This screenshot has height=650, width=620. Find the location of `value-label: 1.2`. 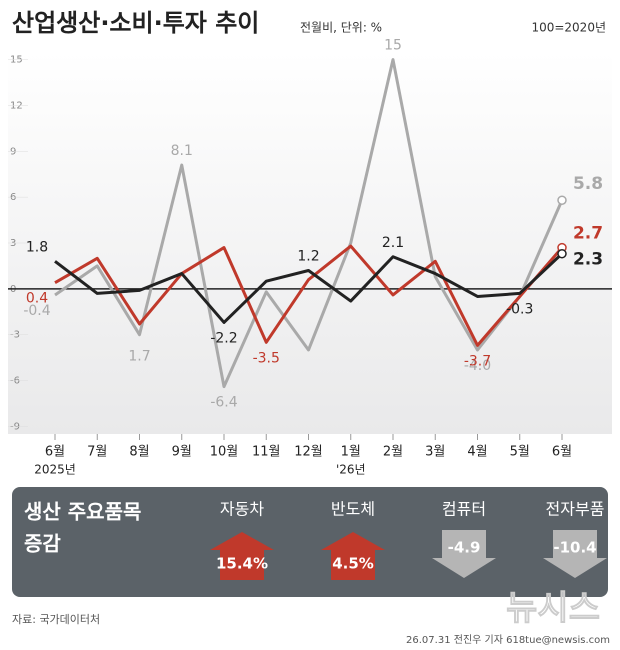

value-label: 1.2 is located at coordinates (308, 257).